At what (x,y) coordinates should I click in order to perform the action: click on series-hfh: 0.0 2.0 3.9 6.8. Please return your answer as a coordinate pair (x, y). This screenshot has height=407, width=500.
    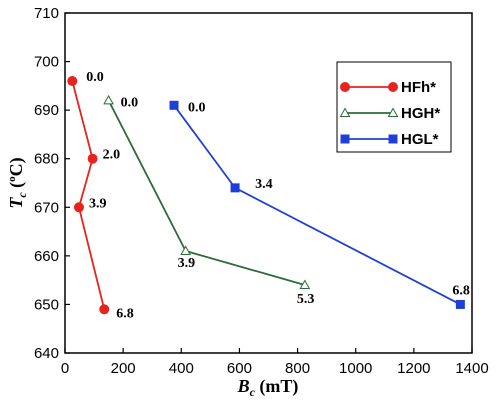
    Looking at the image, I should click on (100, 195).